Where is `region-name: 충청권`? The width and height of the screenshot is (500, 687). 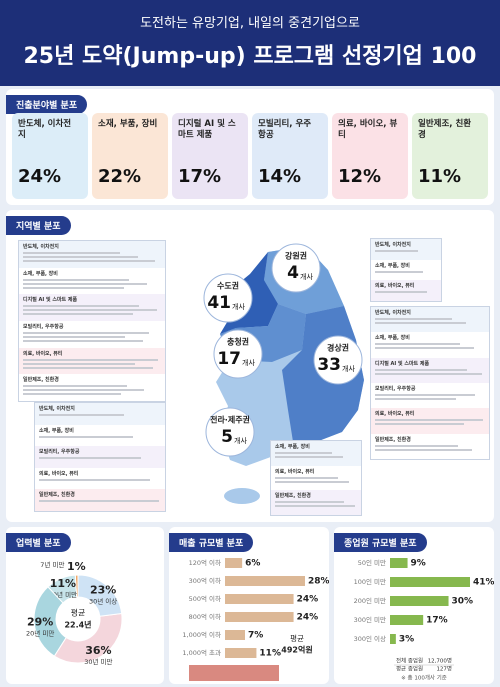 region-name: 충청권 is located at coordinates (238, 342).